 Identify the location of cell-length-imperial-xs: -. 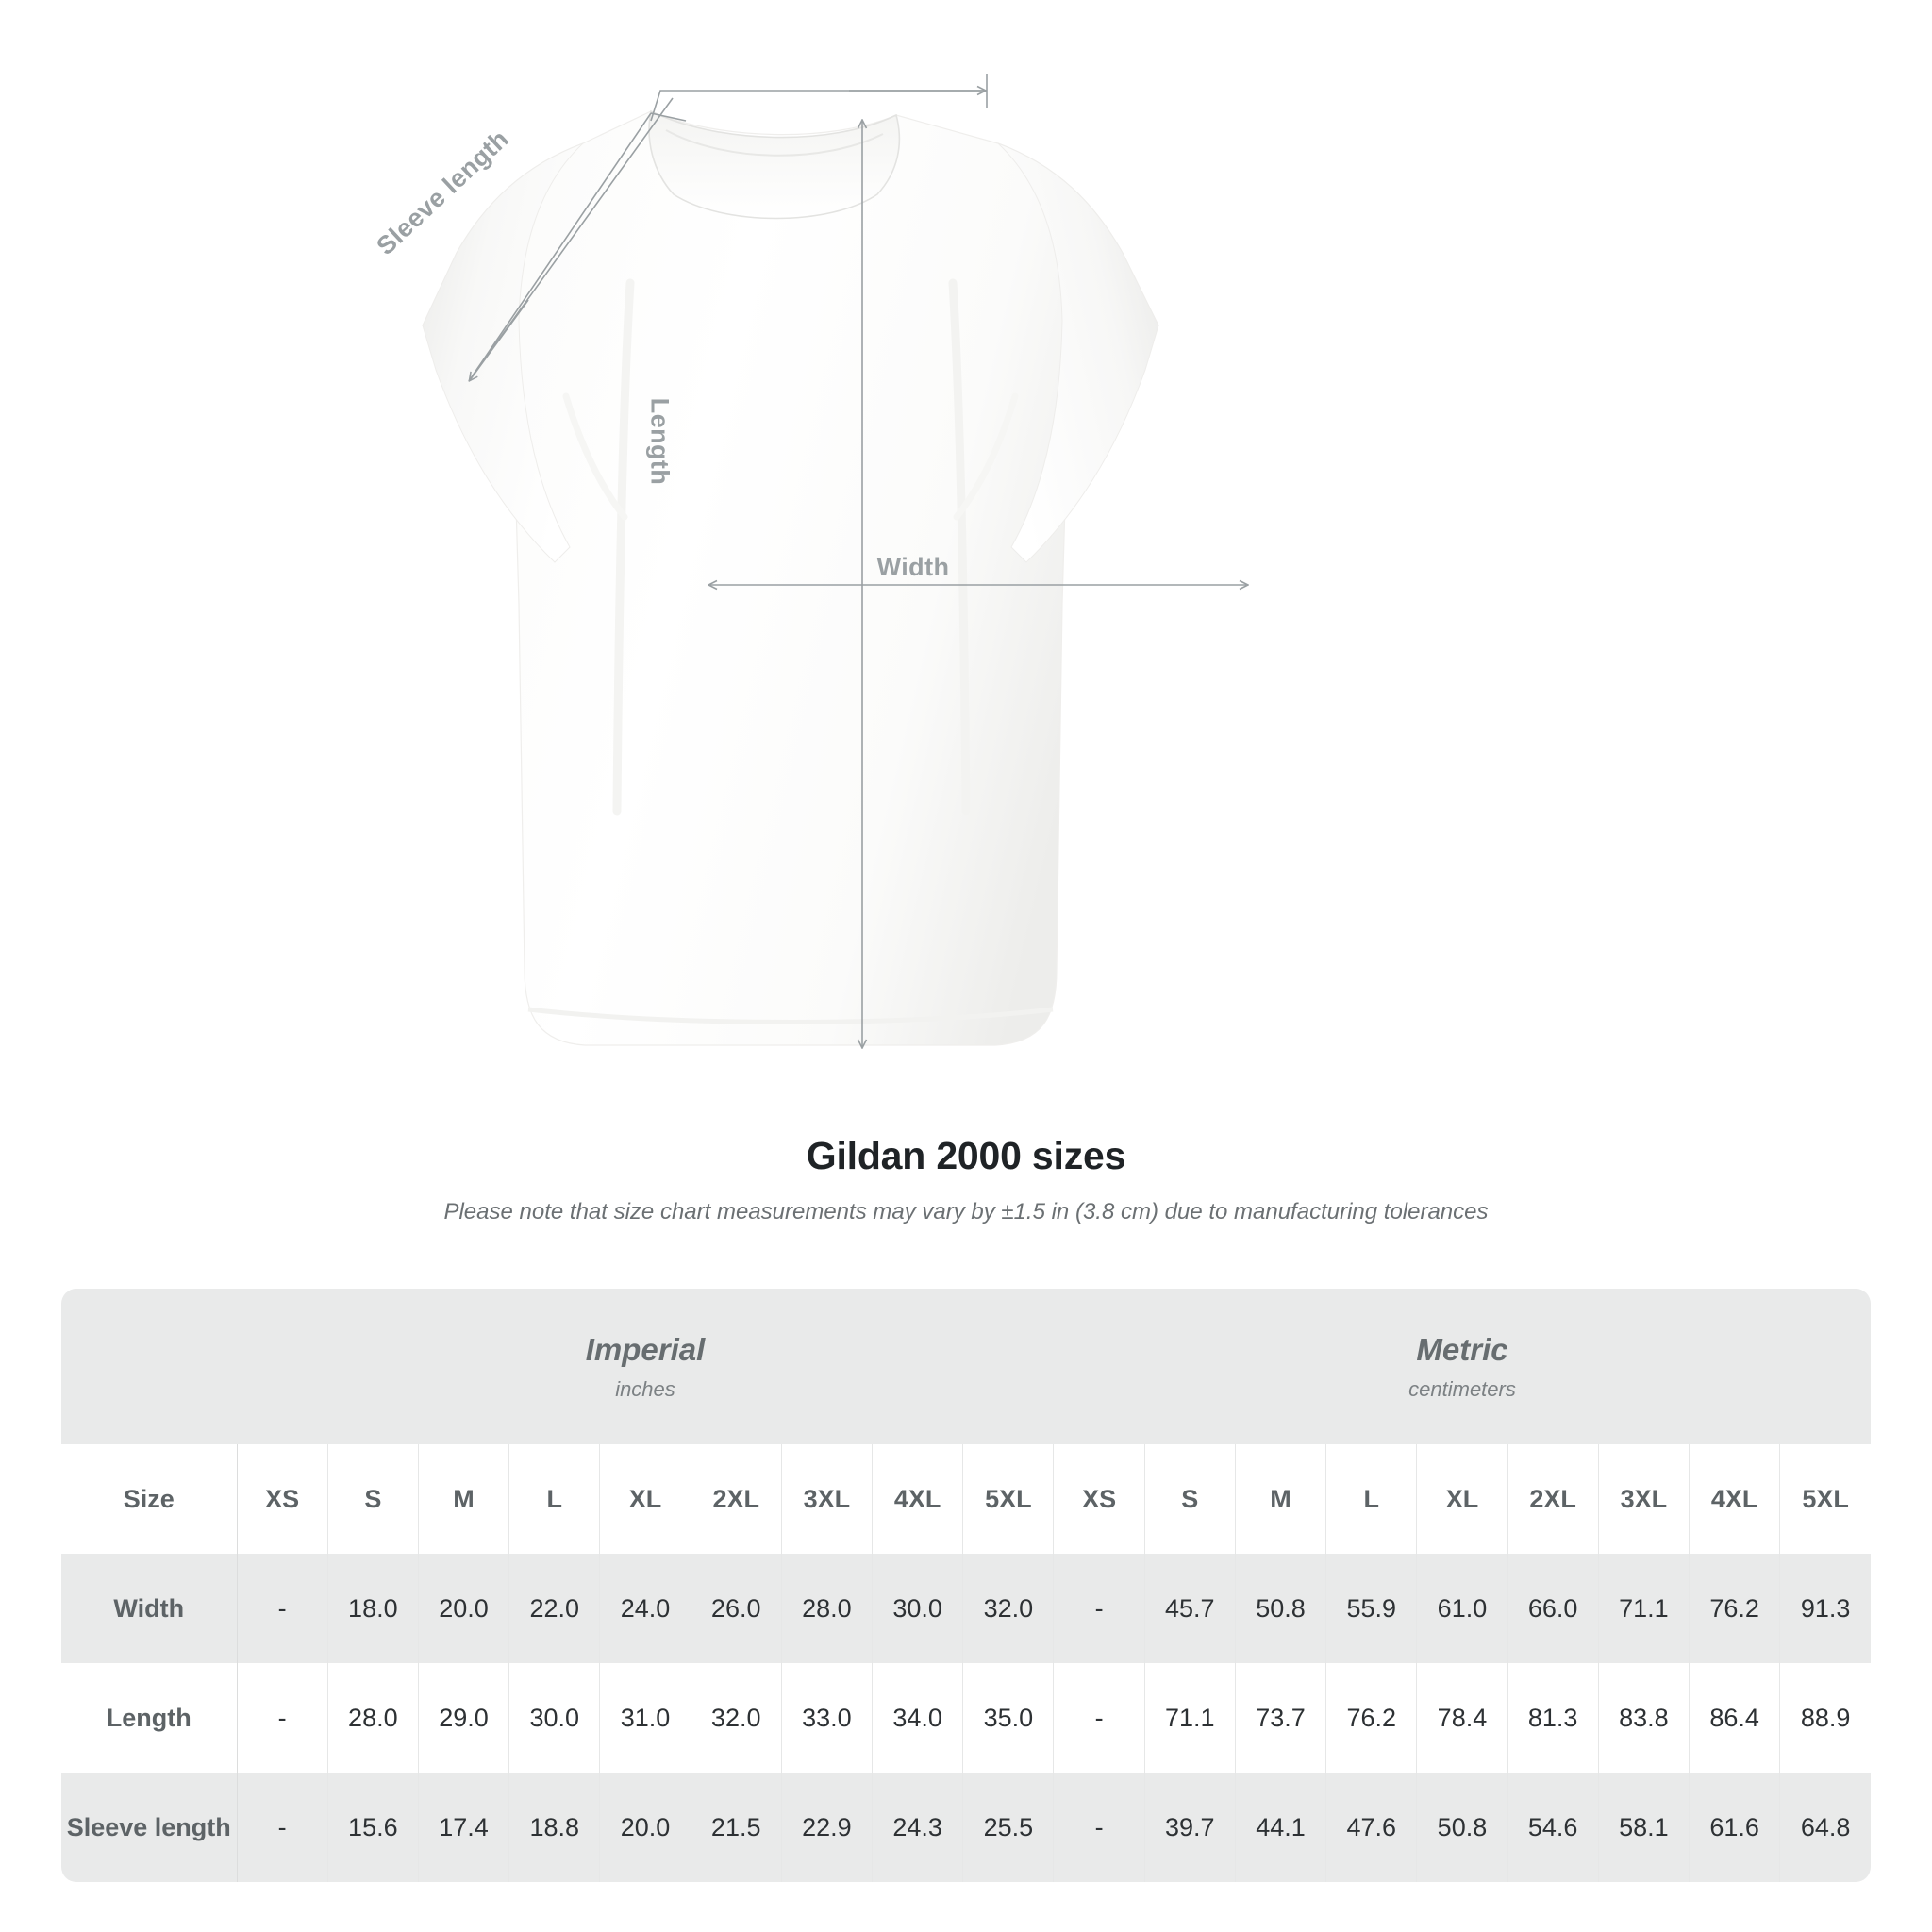
(282, 1718).